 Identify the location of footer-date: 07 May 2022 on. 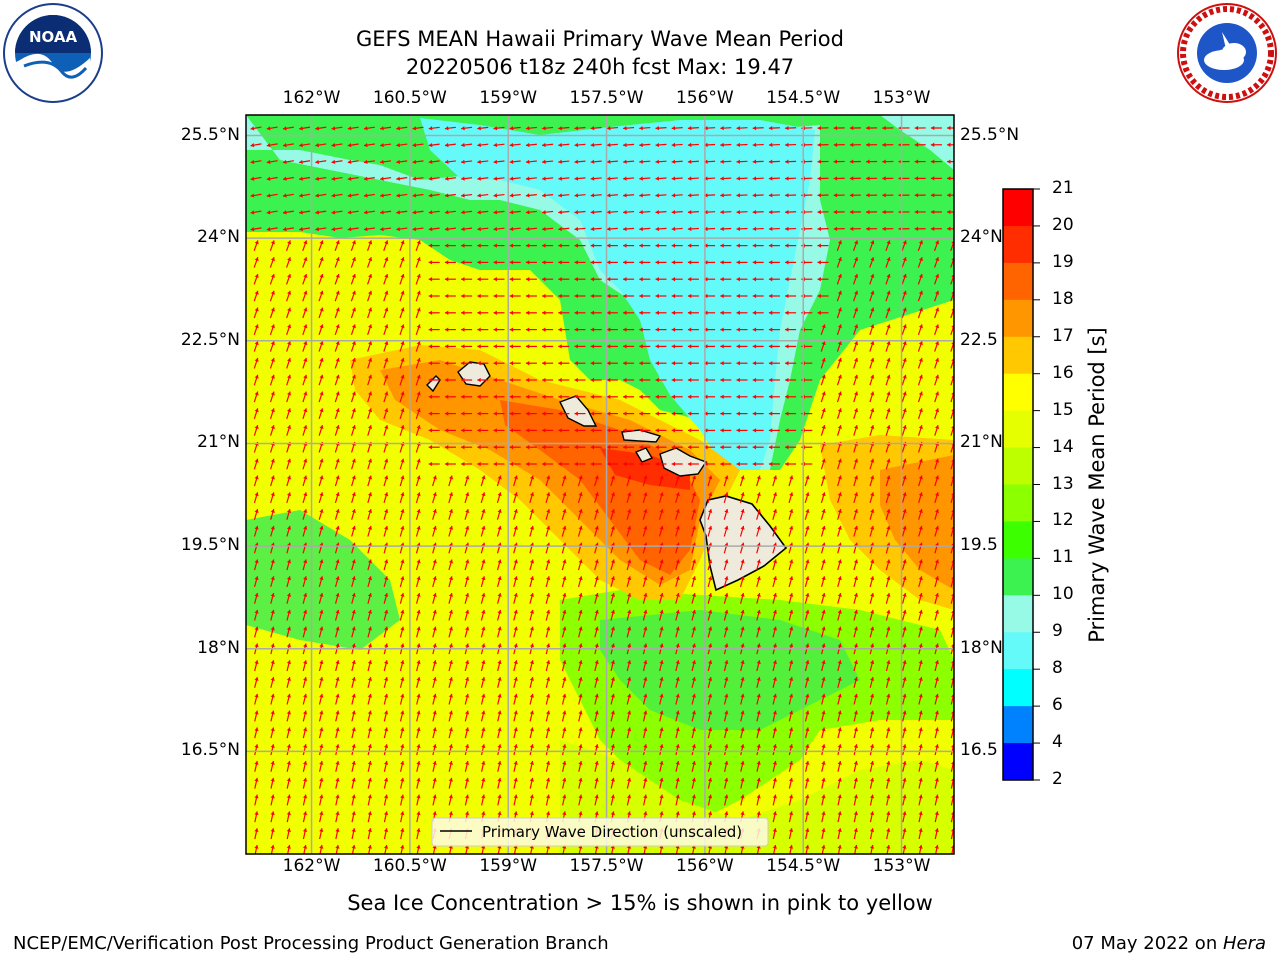
(1147, 943).